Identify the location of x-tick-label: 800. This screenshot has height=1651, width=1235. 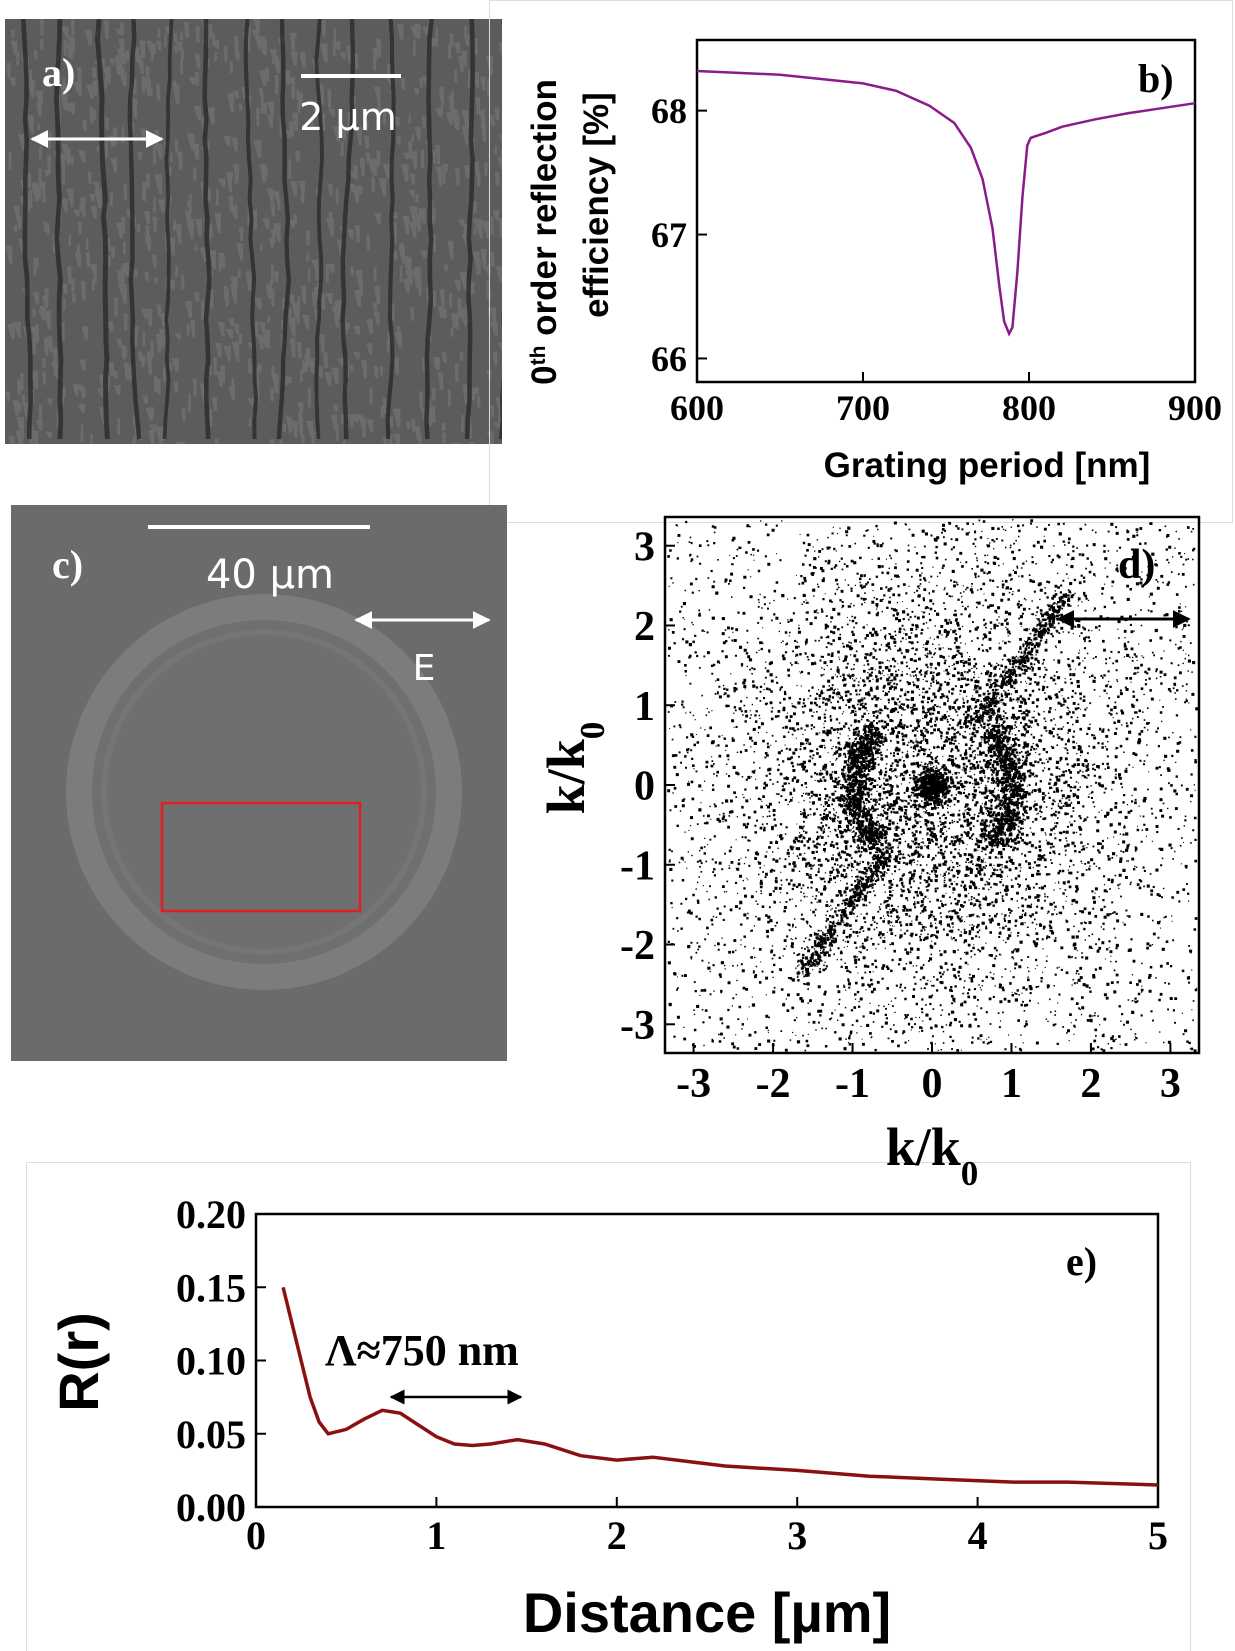
(1029, 408).